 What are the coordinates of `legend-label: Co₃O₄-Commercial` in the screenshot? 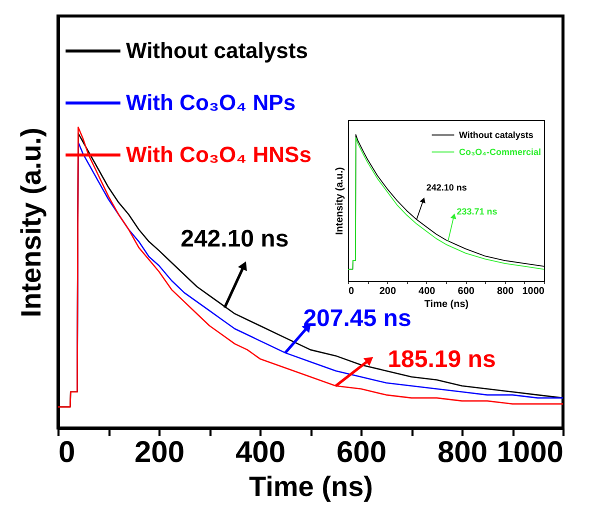 It's located at (500, 152).